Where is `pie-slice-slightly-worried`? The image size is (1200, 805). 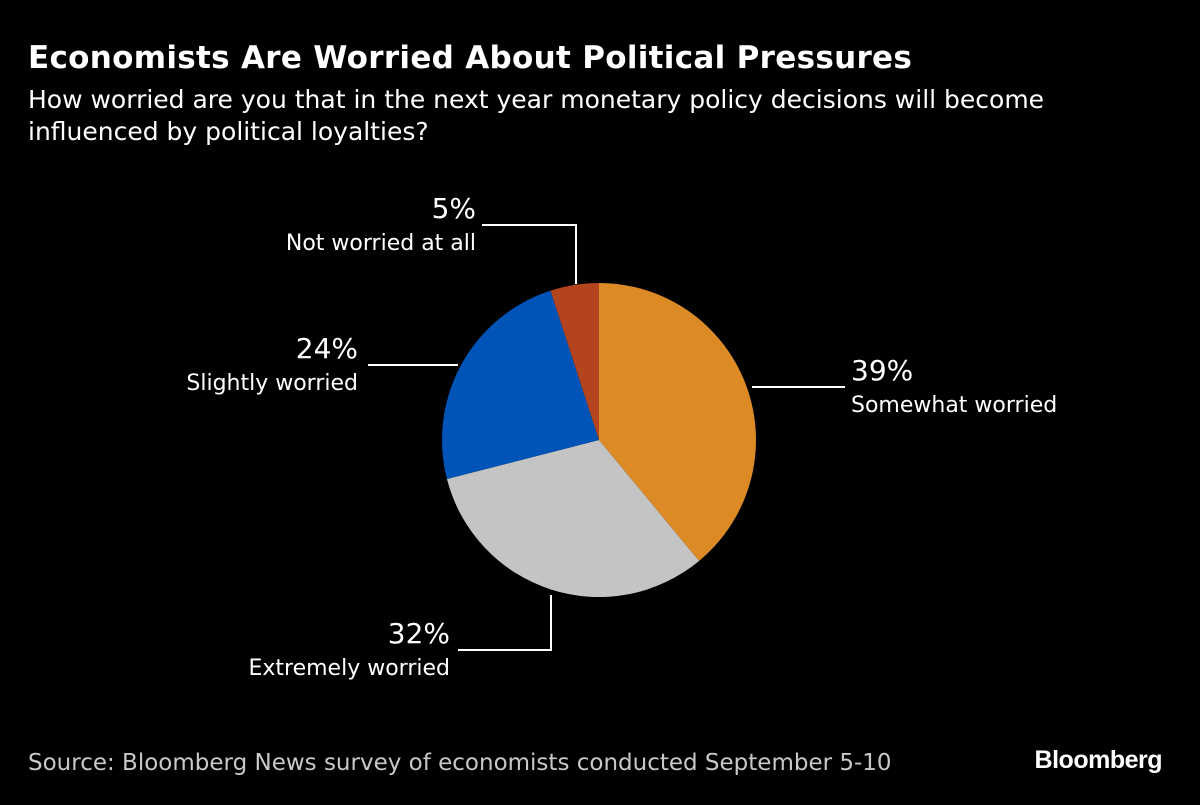 pie-slice-slightly-worried is located at coordinates (520, 385).